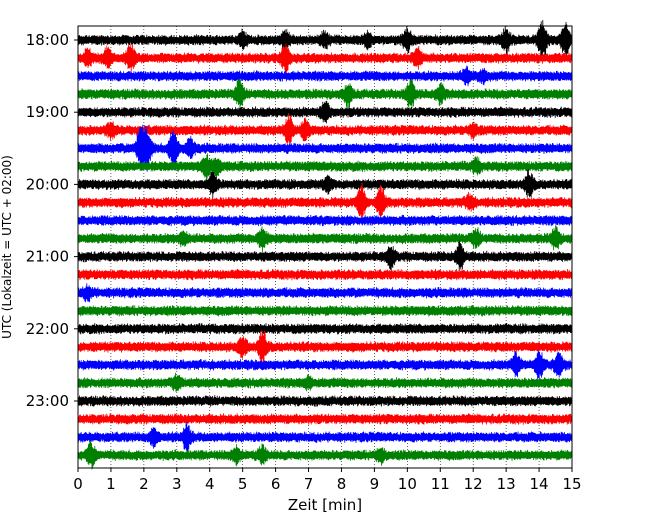 The width and height of the screenshot is (650, 520). Describe the element at coordinates (47, 40) in the screenshot. I see `y-tick-label: 18:00` at that location.